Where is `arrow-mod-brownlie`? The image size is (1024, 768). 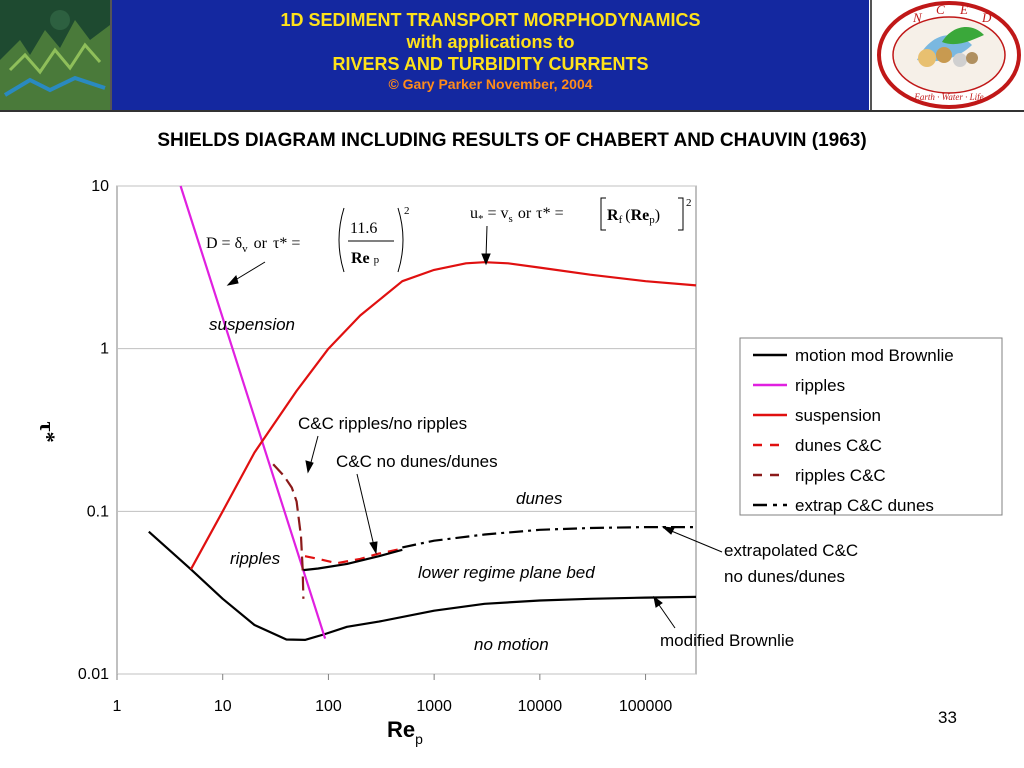 arrow-mod-brownlie is located at coordinates (666, 615).